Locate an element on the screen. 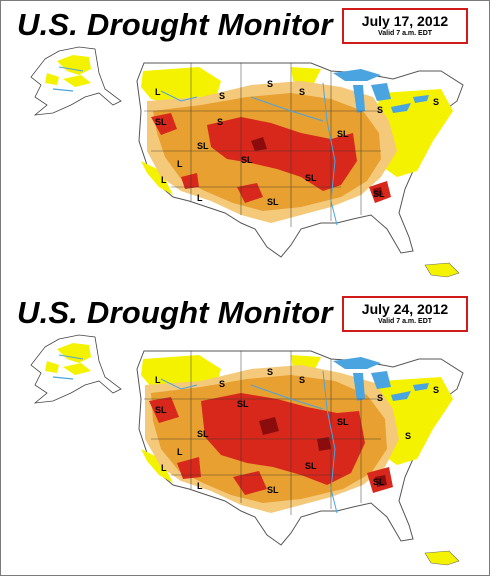 The image size is (490, 576). map-date: July 17, 2012 is located at coordinates (405, 21).